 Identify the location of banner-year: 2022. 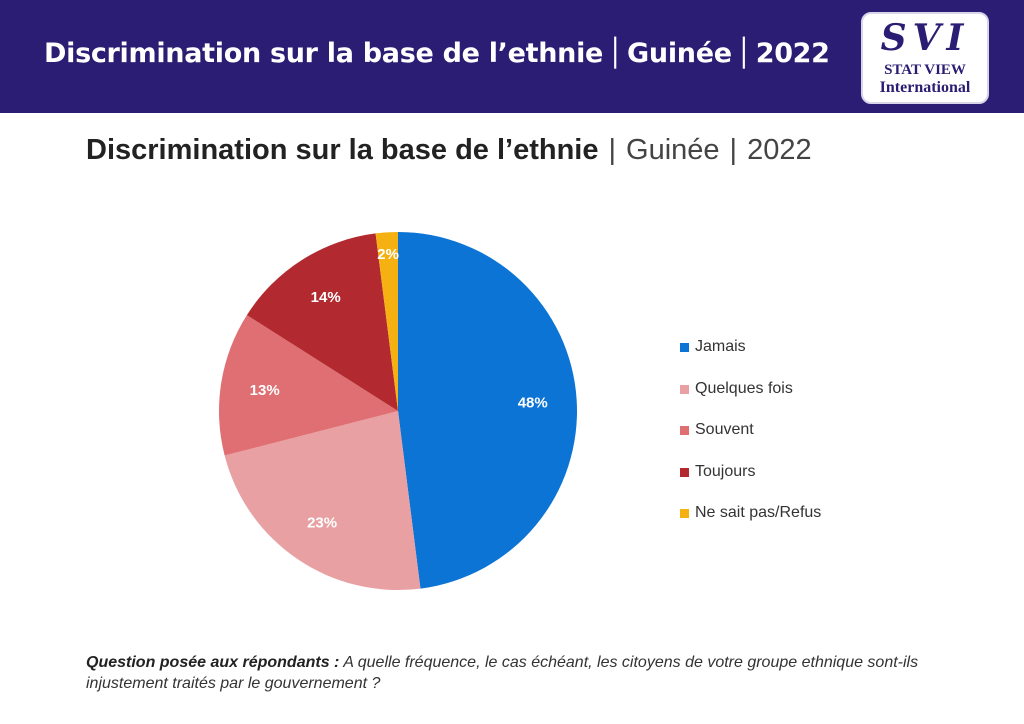
(792, 53).